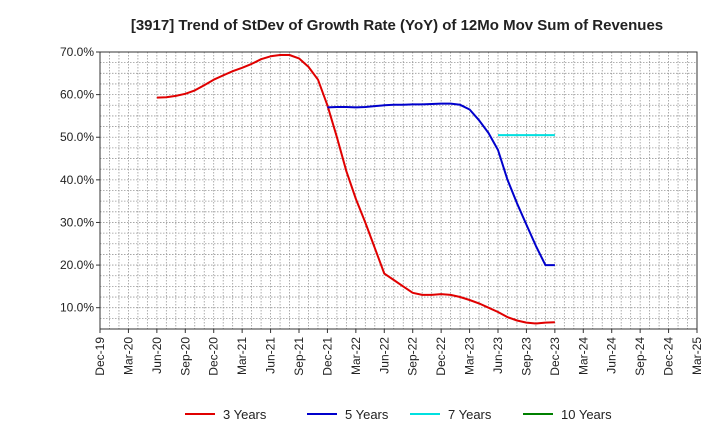  Describe the element at coordinates (185, 356) in the screenshot. I see `x-tick-label: Sep-20` at that location.